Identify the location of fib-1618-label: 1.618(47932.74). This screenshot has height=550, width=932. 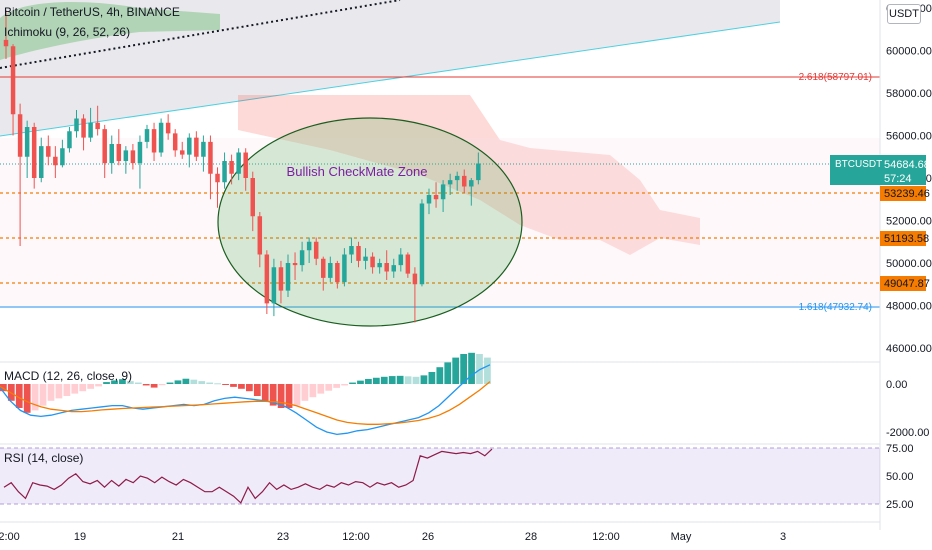
(835, 307).